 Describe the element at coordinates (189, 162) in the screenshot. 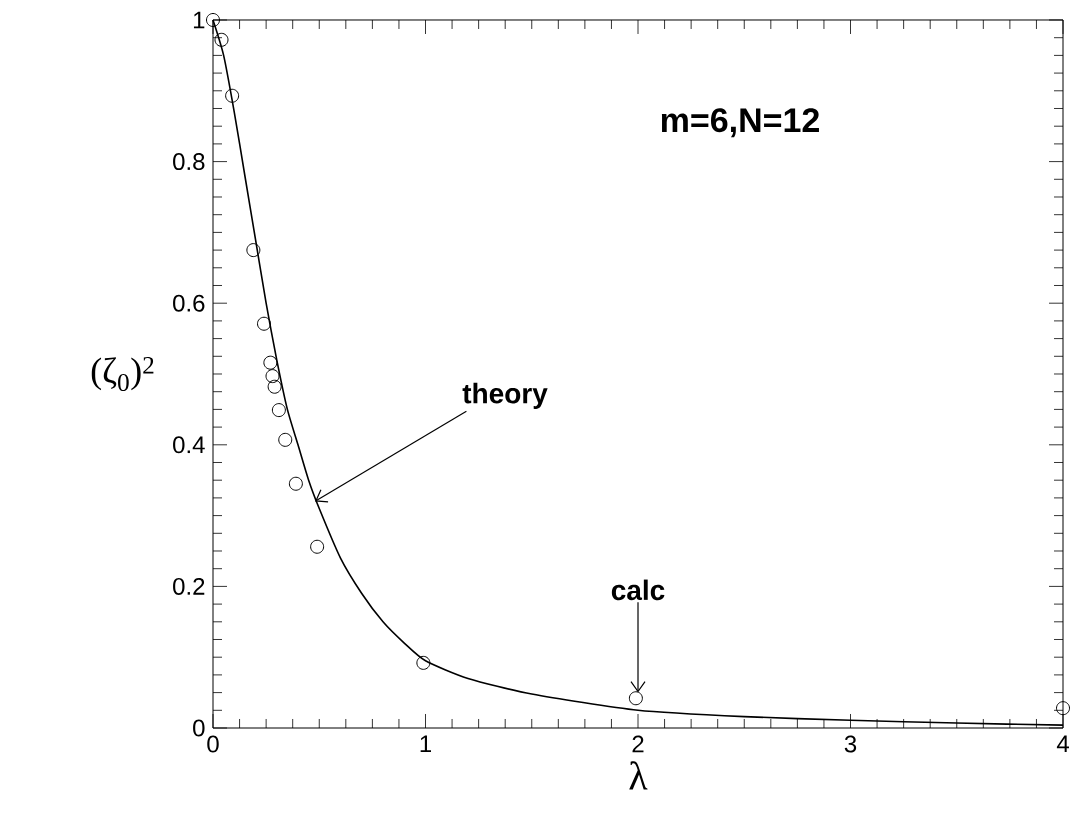

I see `y-tick-label: 0.8` at that location.